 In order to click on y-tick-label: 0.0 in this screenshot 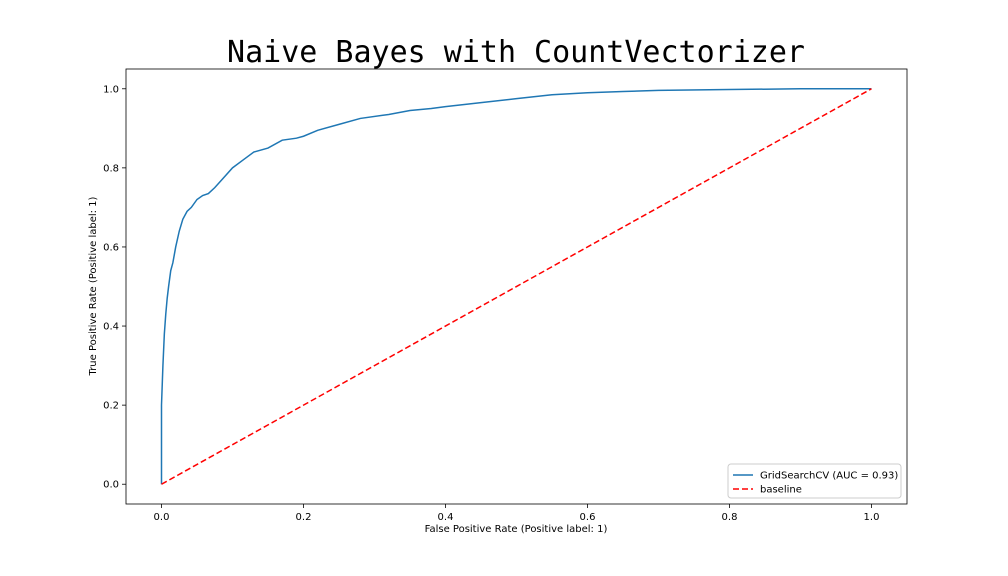, I will do `click(111, 485)`.